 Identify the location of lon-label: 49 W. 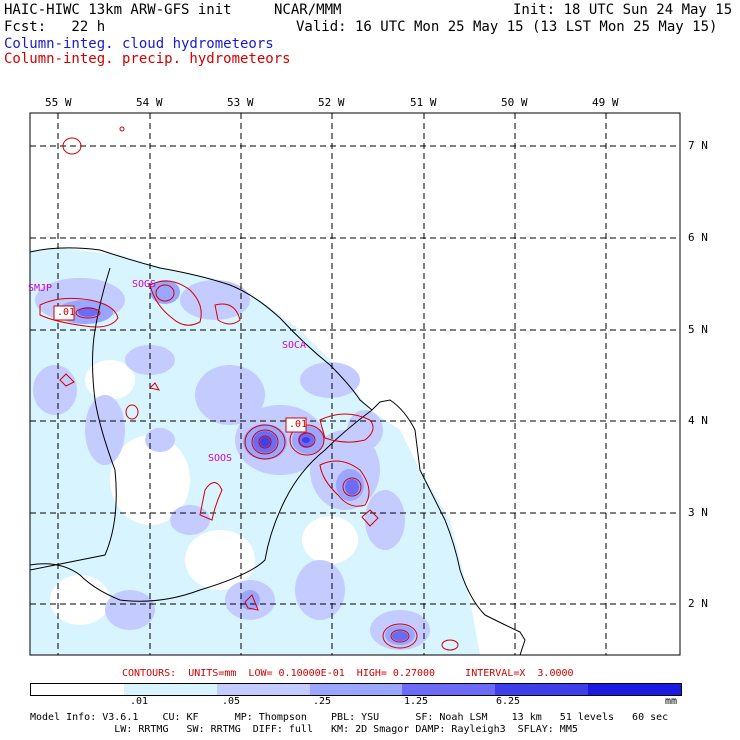
(605, 102).